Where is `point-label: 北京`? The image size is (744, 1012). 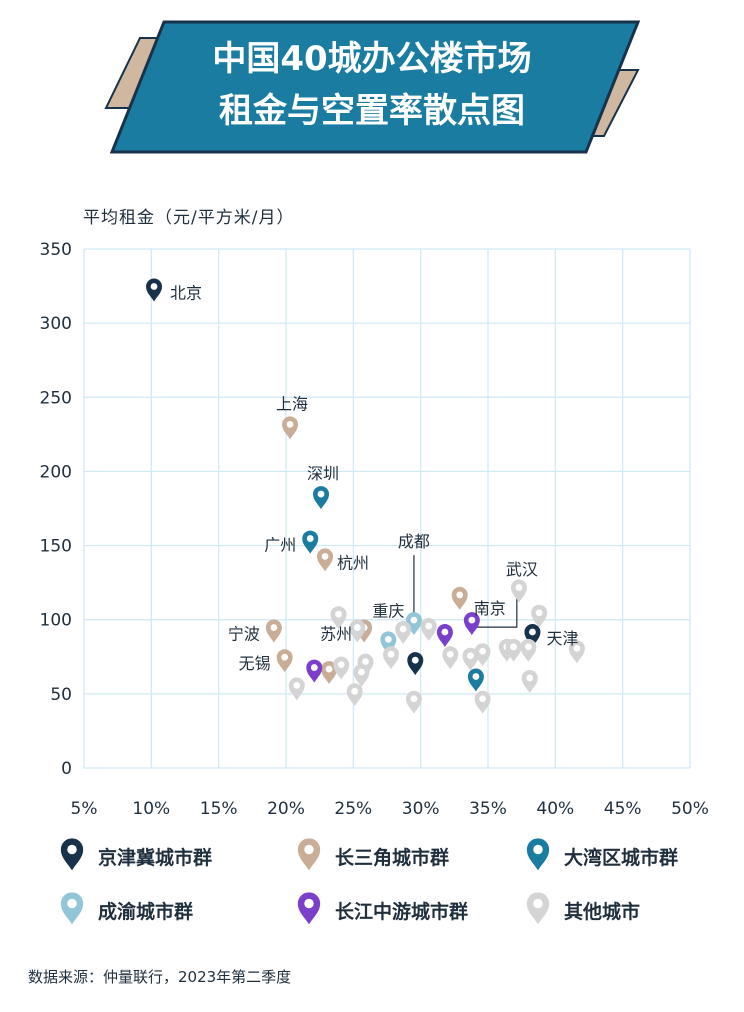 point-label: 北京 is located at coordinates (186, 292).